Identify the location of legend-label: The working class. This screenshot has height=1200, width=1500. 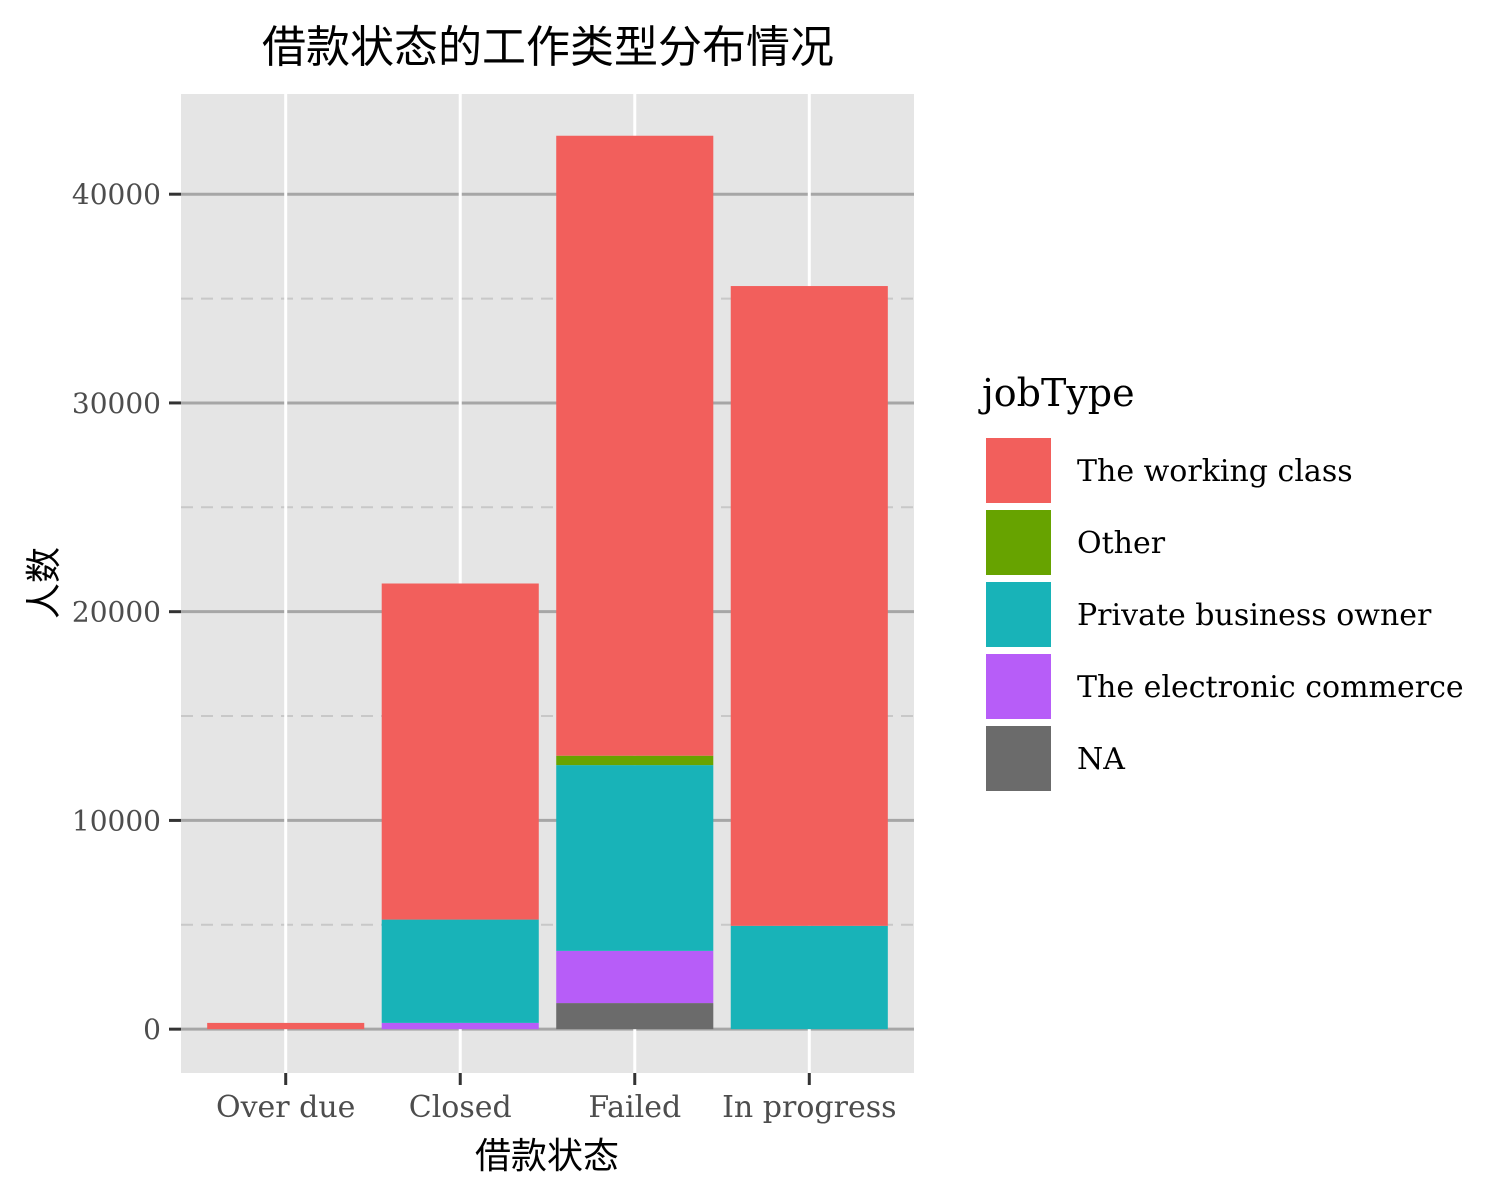
(1215, 471).